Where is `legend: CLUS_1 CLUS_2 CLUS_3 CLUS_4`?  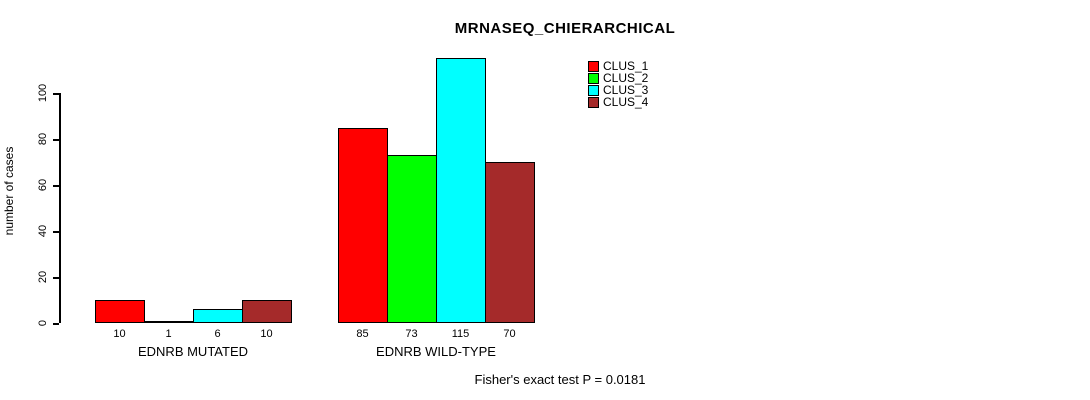
legend: CLUS_1 CLUS_2 CLUS_3 CLUS_4 is located at coordinates (618, 84).